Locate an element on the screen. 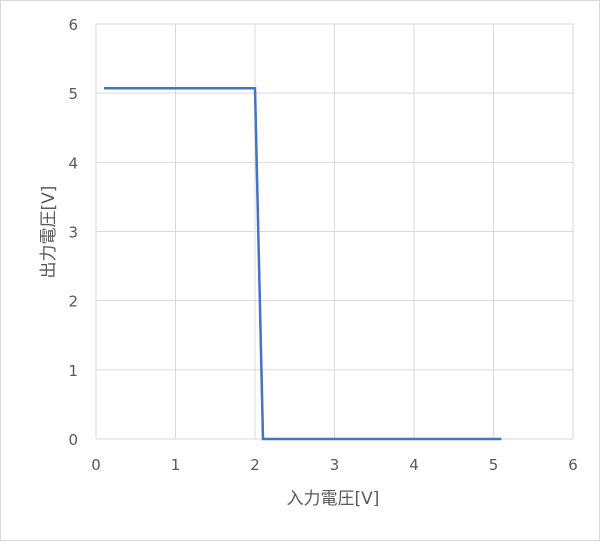  x-axis-title: 入力電圧[V] is located at coordinates (333, 499).